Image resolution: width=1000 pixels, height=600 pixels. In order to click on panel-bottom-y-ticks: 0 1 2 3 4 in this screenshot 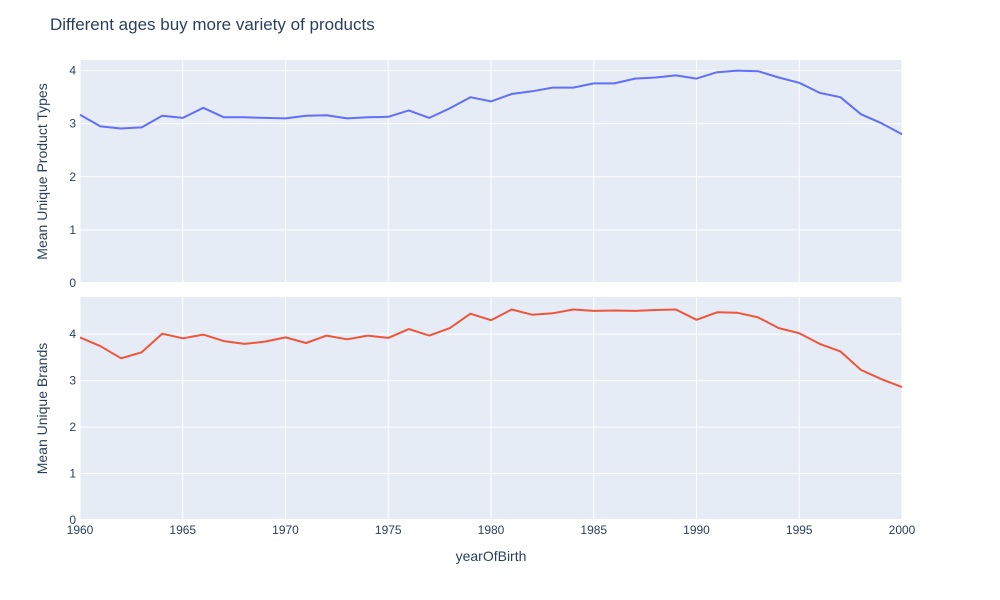, I will do `click(72, 427)`.